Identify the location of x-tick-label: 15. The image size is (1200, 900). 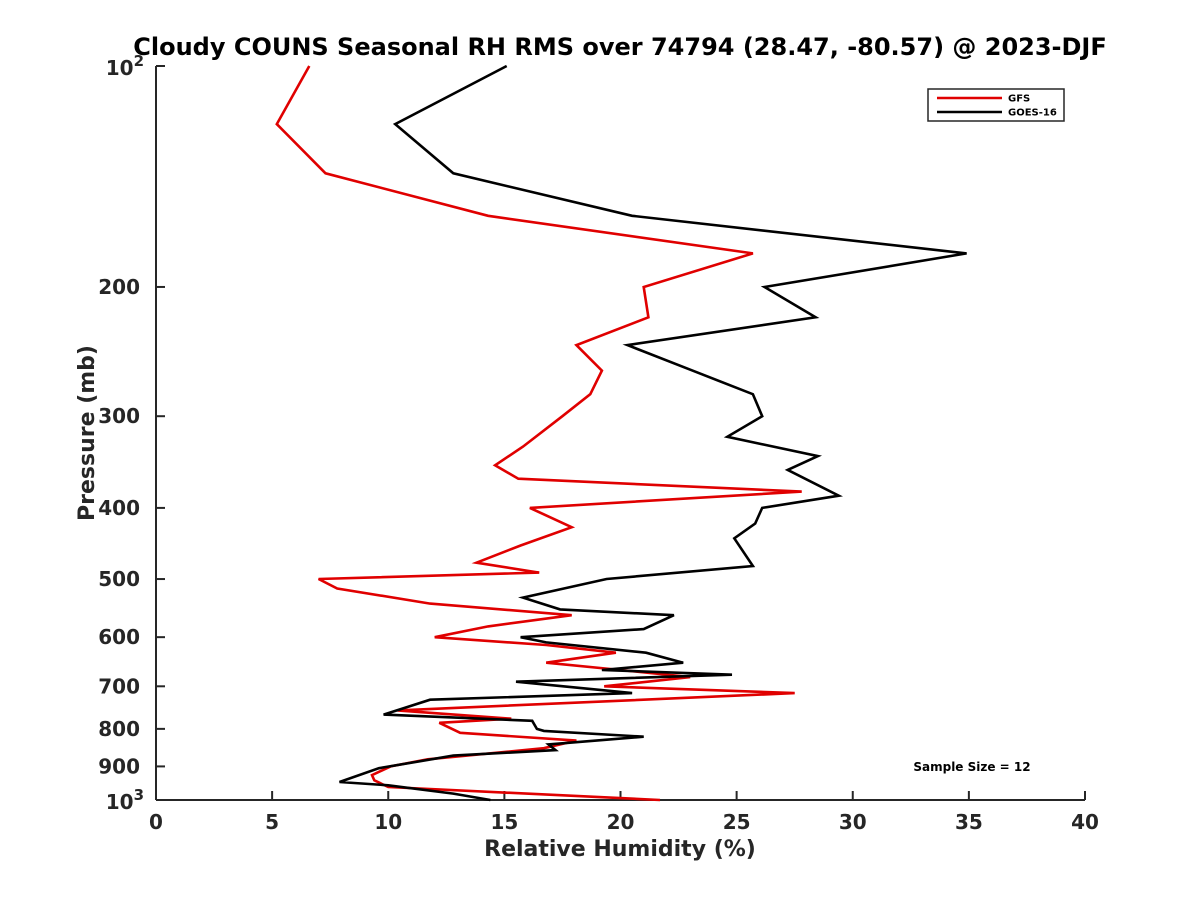
(504, 822).